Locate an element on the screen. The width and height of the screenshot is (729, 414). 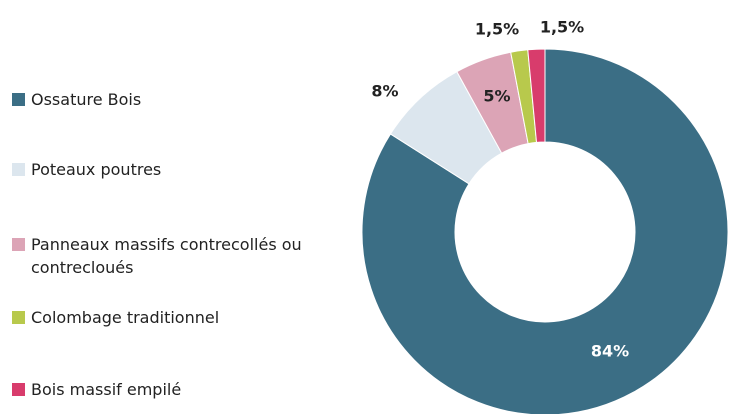
legend-item: Colombage traditionnel is located at coordinates (171, 317).